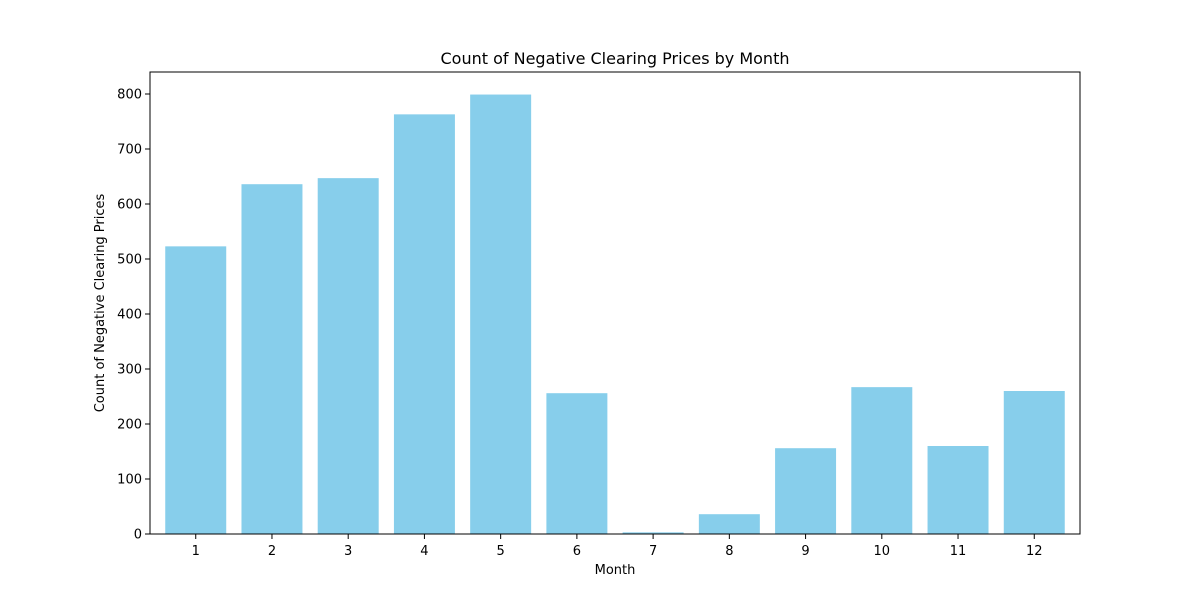  I want to click on y-tick-label: 300, so click(129, 370).